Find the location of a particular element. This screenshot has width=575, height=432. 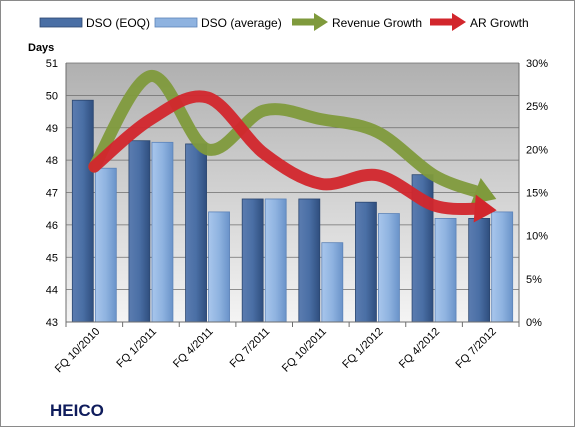

right-axis-ticks: 0% 5% 10% 15% 20% 25% 30% is located at coordinates (537, 193).